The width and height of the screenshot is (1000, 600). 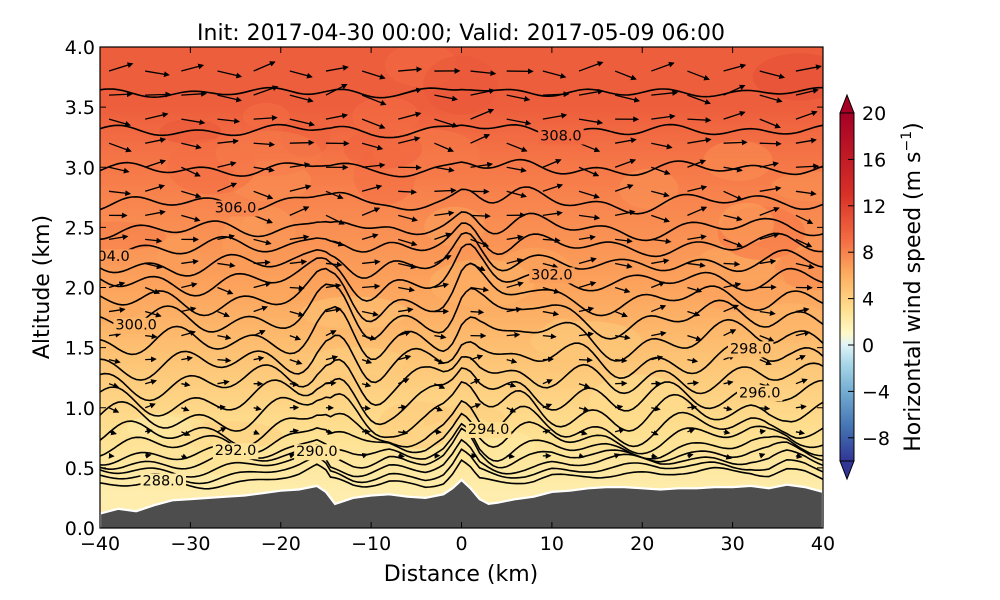 What do you see at coordinates (868, 253) in the screenshot?
I see `colorbar-tick-label: 8` at bounding box center [868, 253].